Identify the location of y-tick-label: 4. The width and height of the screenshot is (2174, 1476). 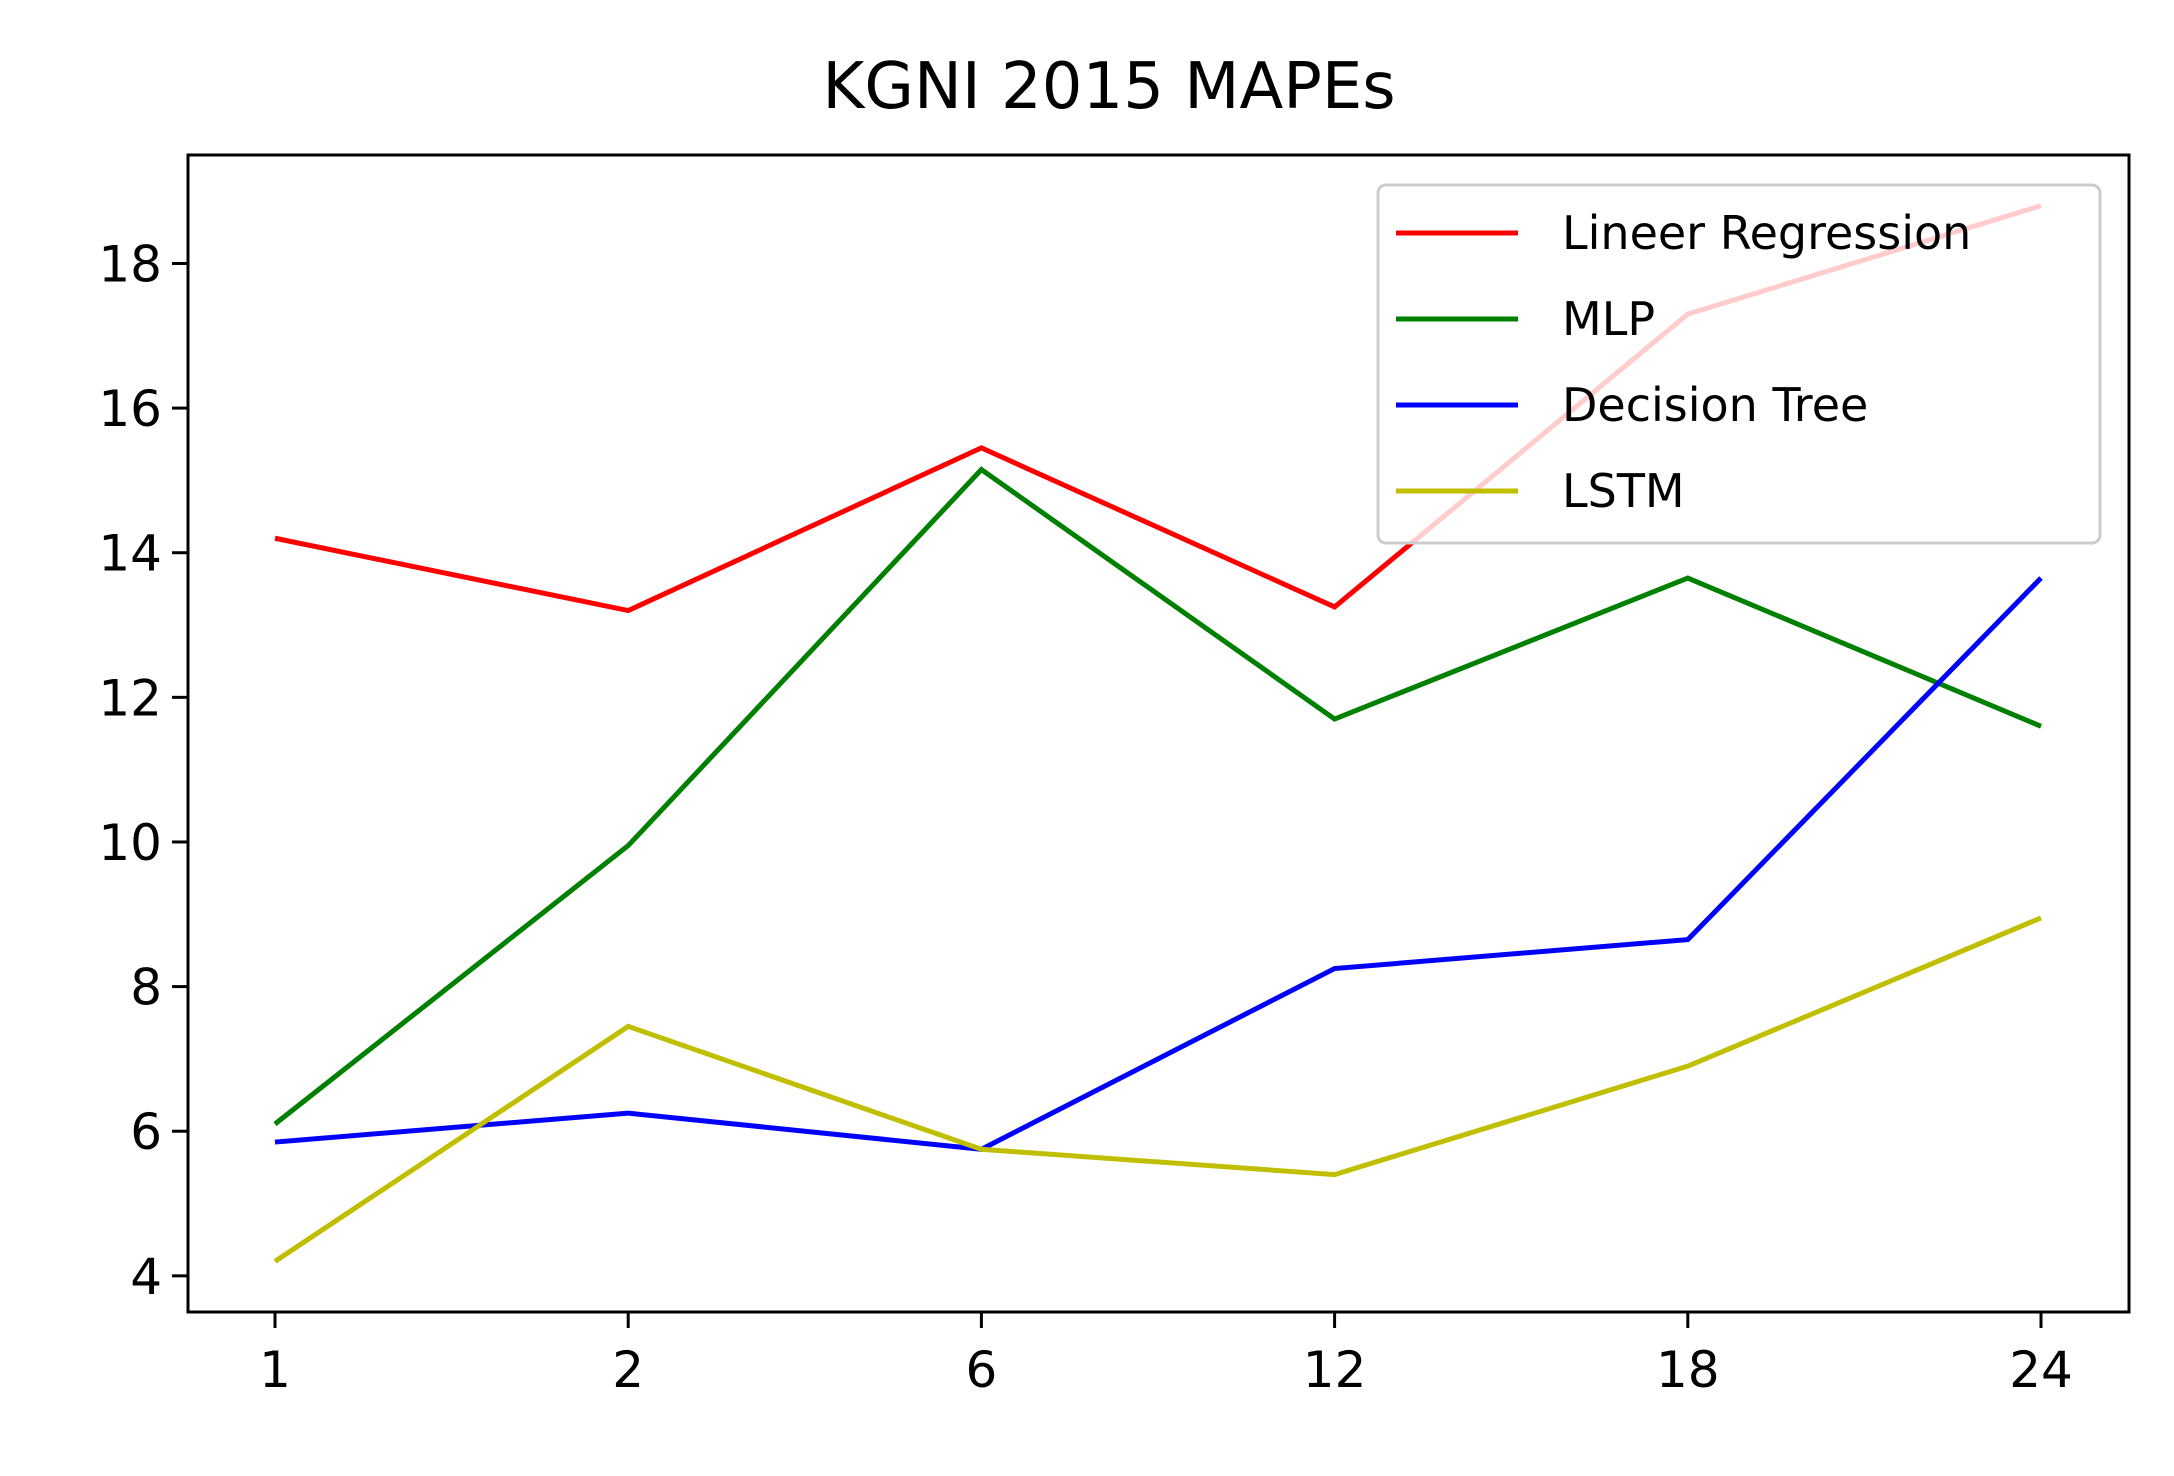
(146, 1277).